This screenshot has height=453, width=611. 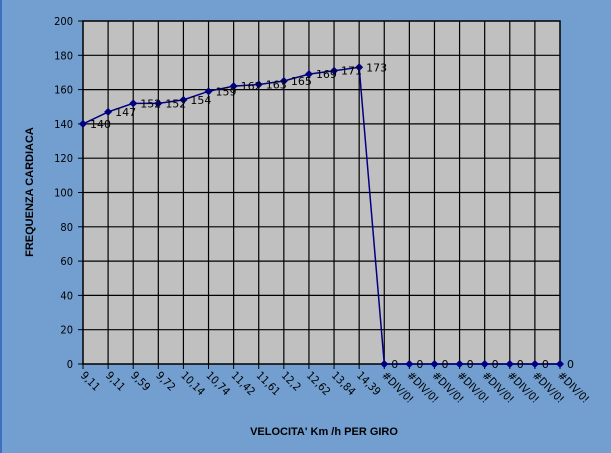 I want to click on data-label: 173, so click(x=376, y=67).